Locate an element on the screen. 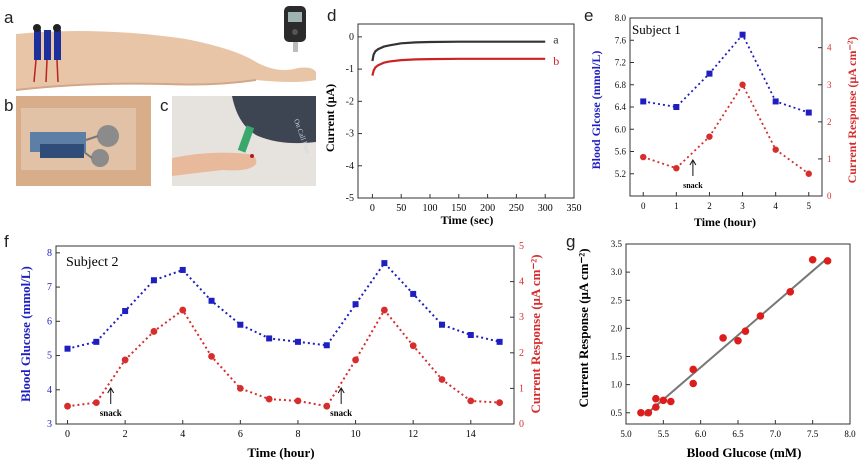 This screenshot has height=464, width=865. y-tick-label: 5.2 is located at coordinates (620, 174).